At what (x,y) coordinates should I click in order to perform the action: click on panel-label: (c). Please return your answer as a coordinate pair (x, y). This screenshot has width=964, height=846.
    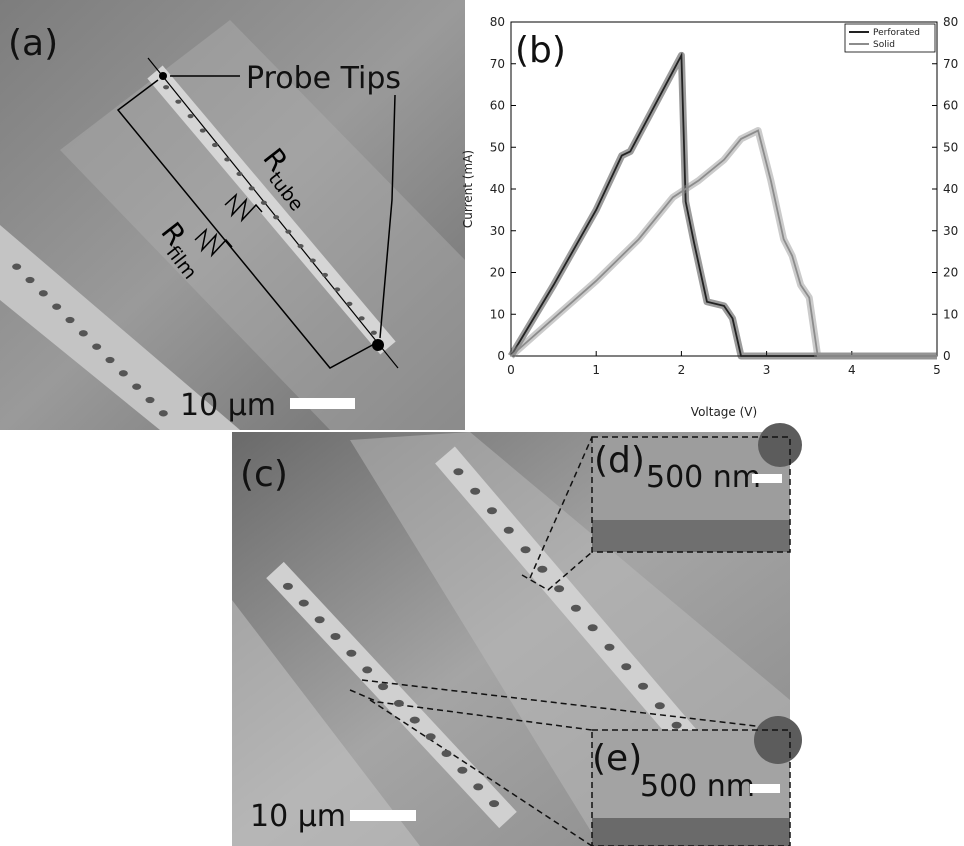
    Looking at the image, I should click on (264, 474).